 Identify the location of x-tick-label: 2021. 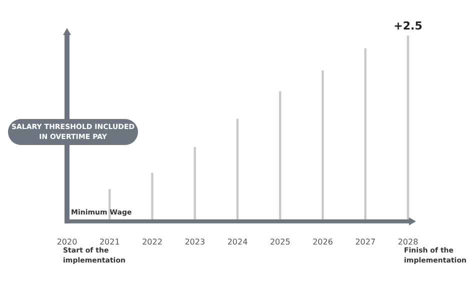
(109, 241).